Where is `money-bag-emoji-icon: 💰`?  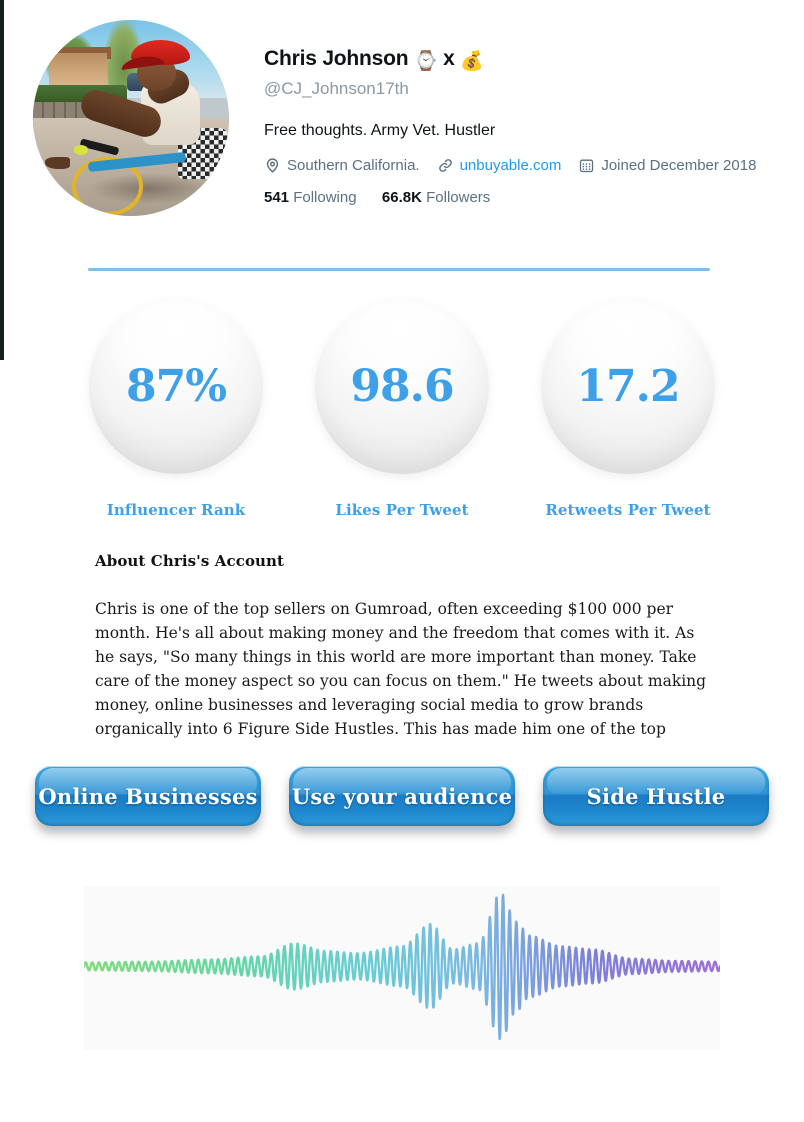
money-bag-emoji-icon: 💰 is located at coordinates (472, 61).